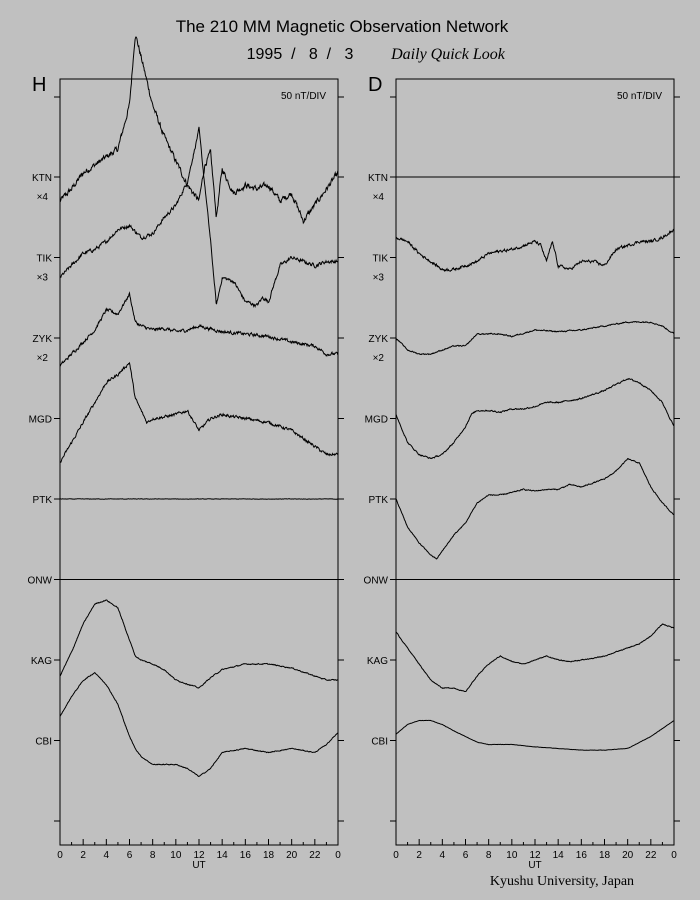  What do you see at coordinates (562, 881) in the screenshot?
I see `credit-text: Kyushu University, Japan` at bounding box center [562, 881].